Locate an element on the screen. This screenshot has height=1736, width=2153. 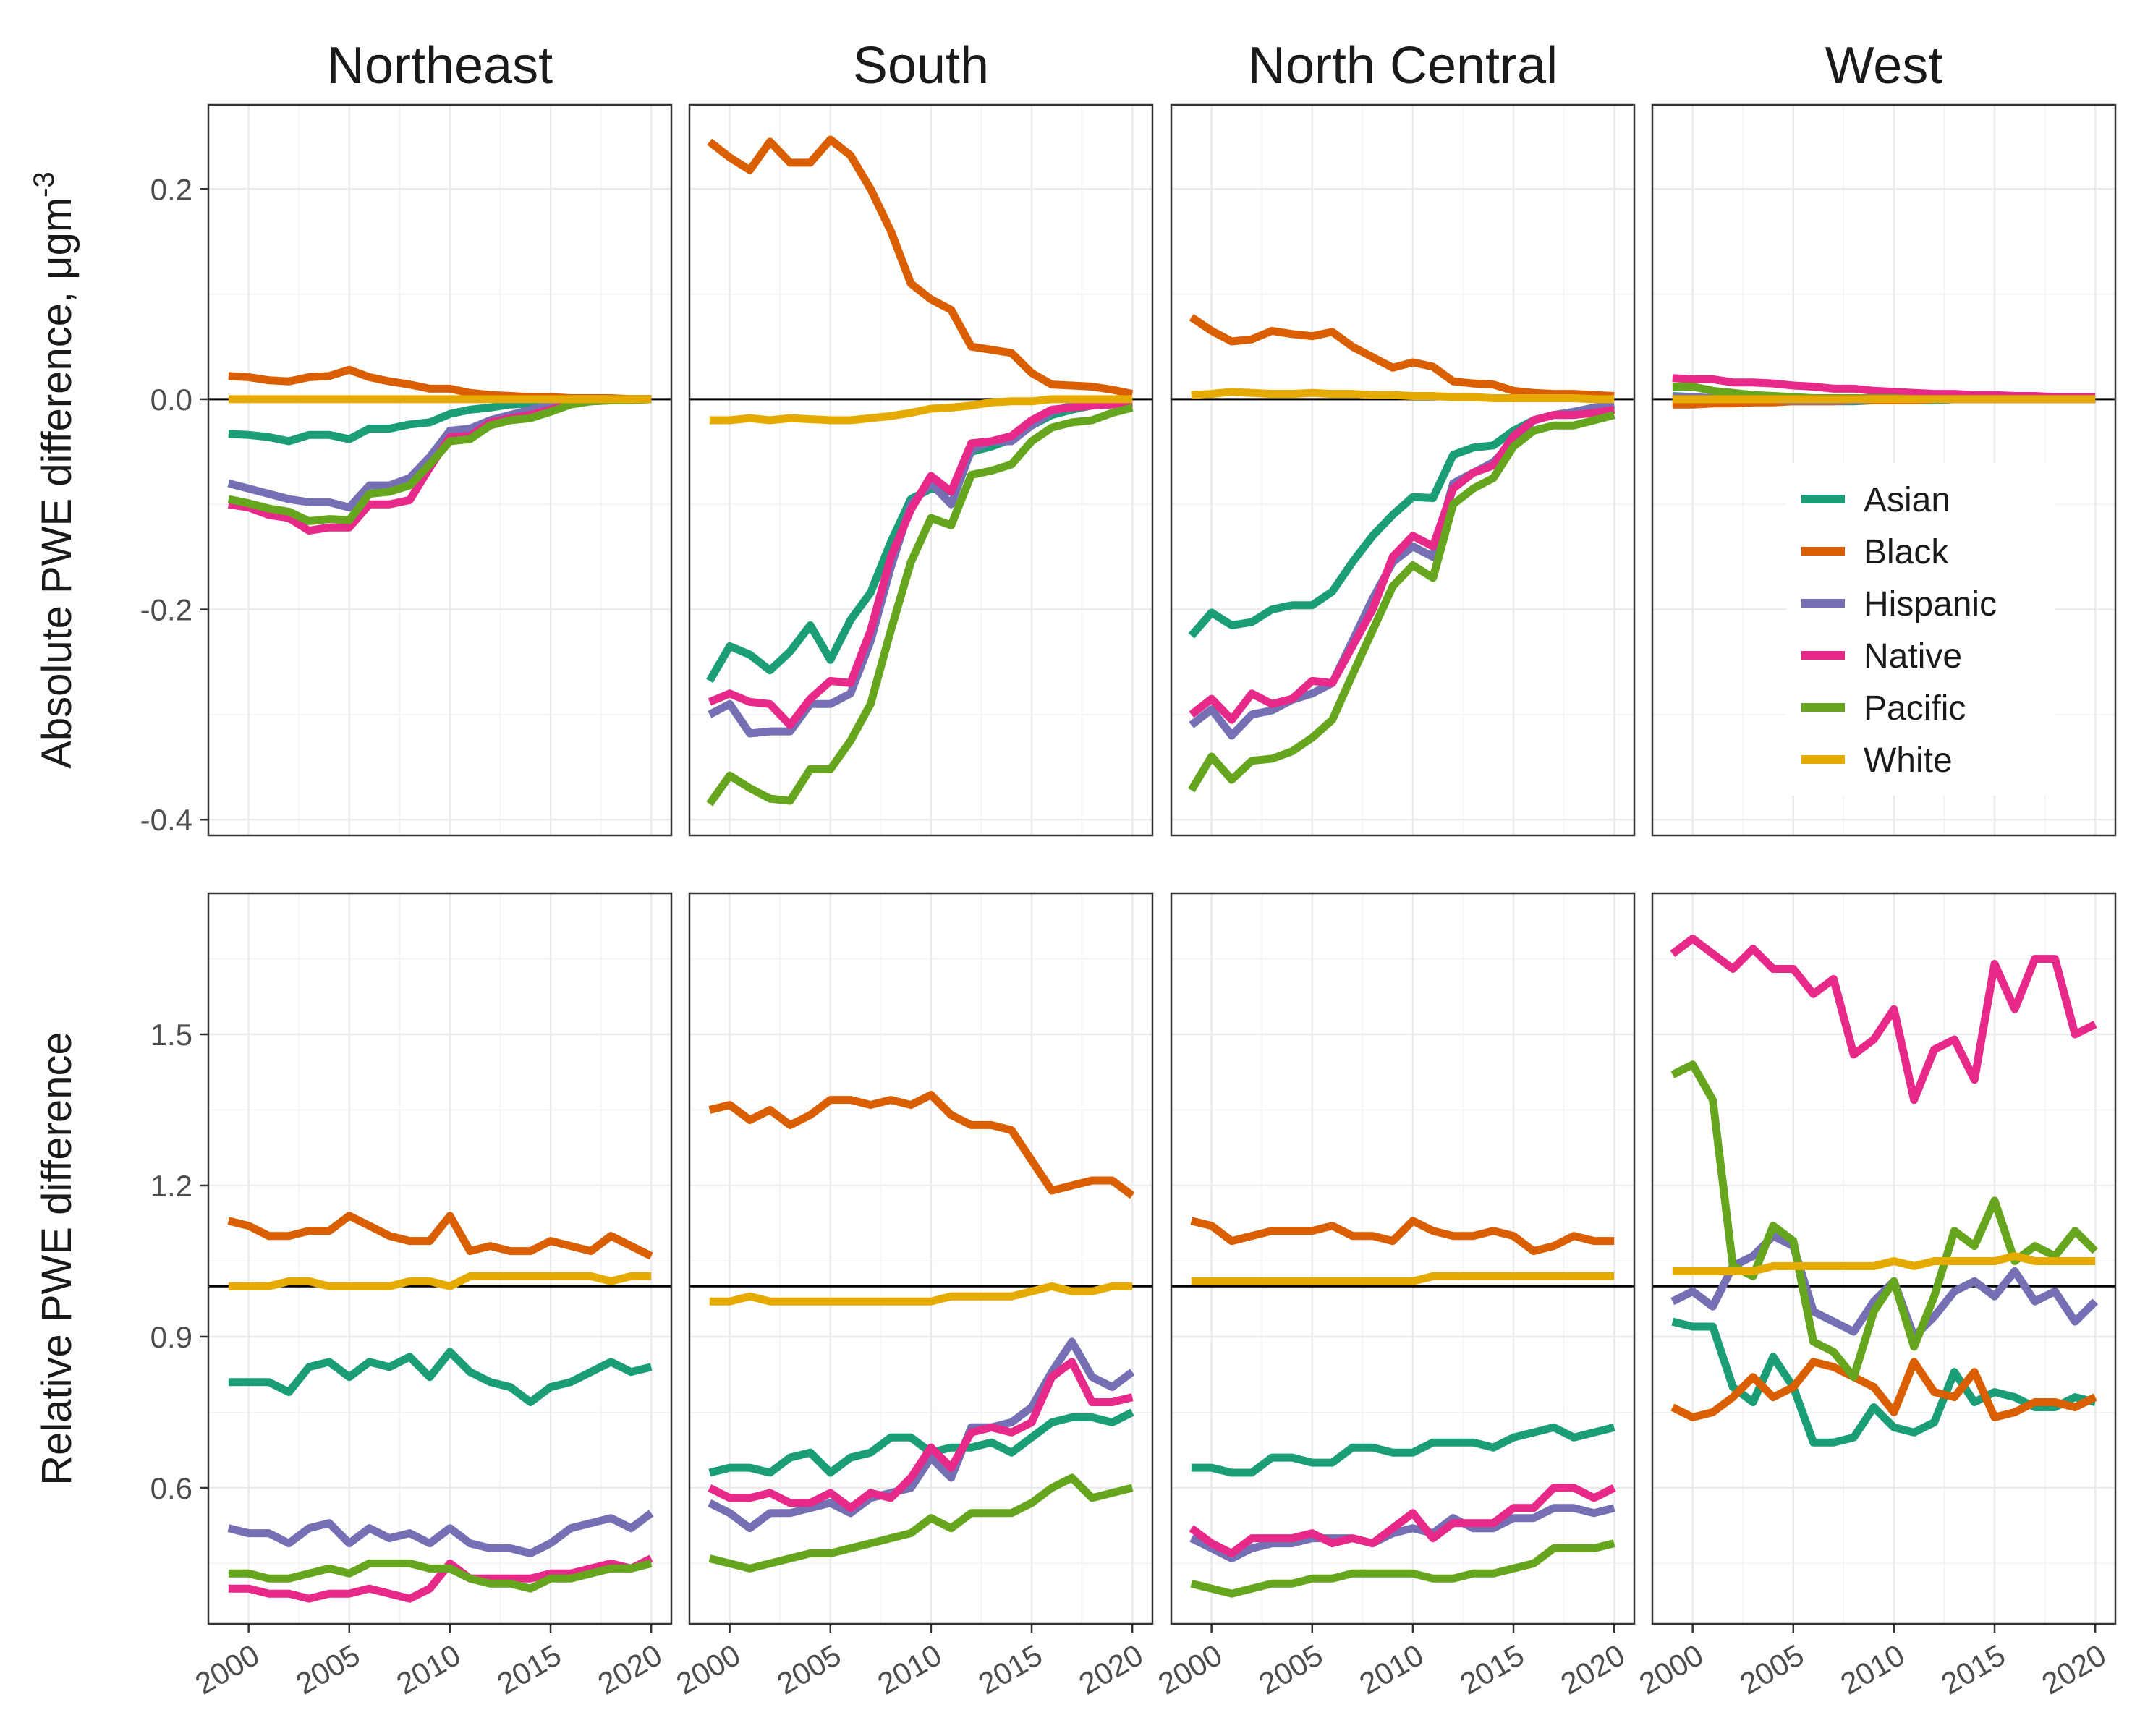
facet-title: North Central is located at coordinates (1403, 66).